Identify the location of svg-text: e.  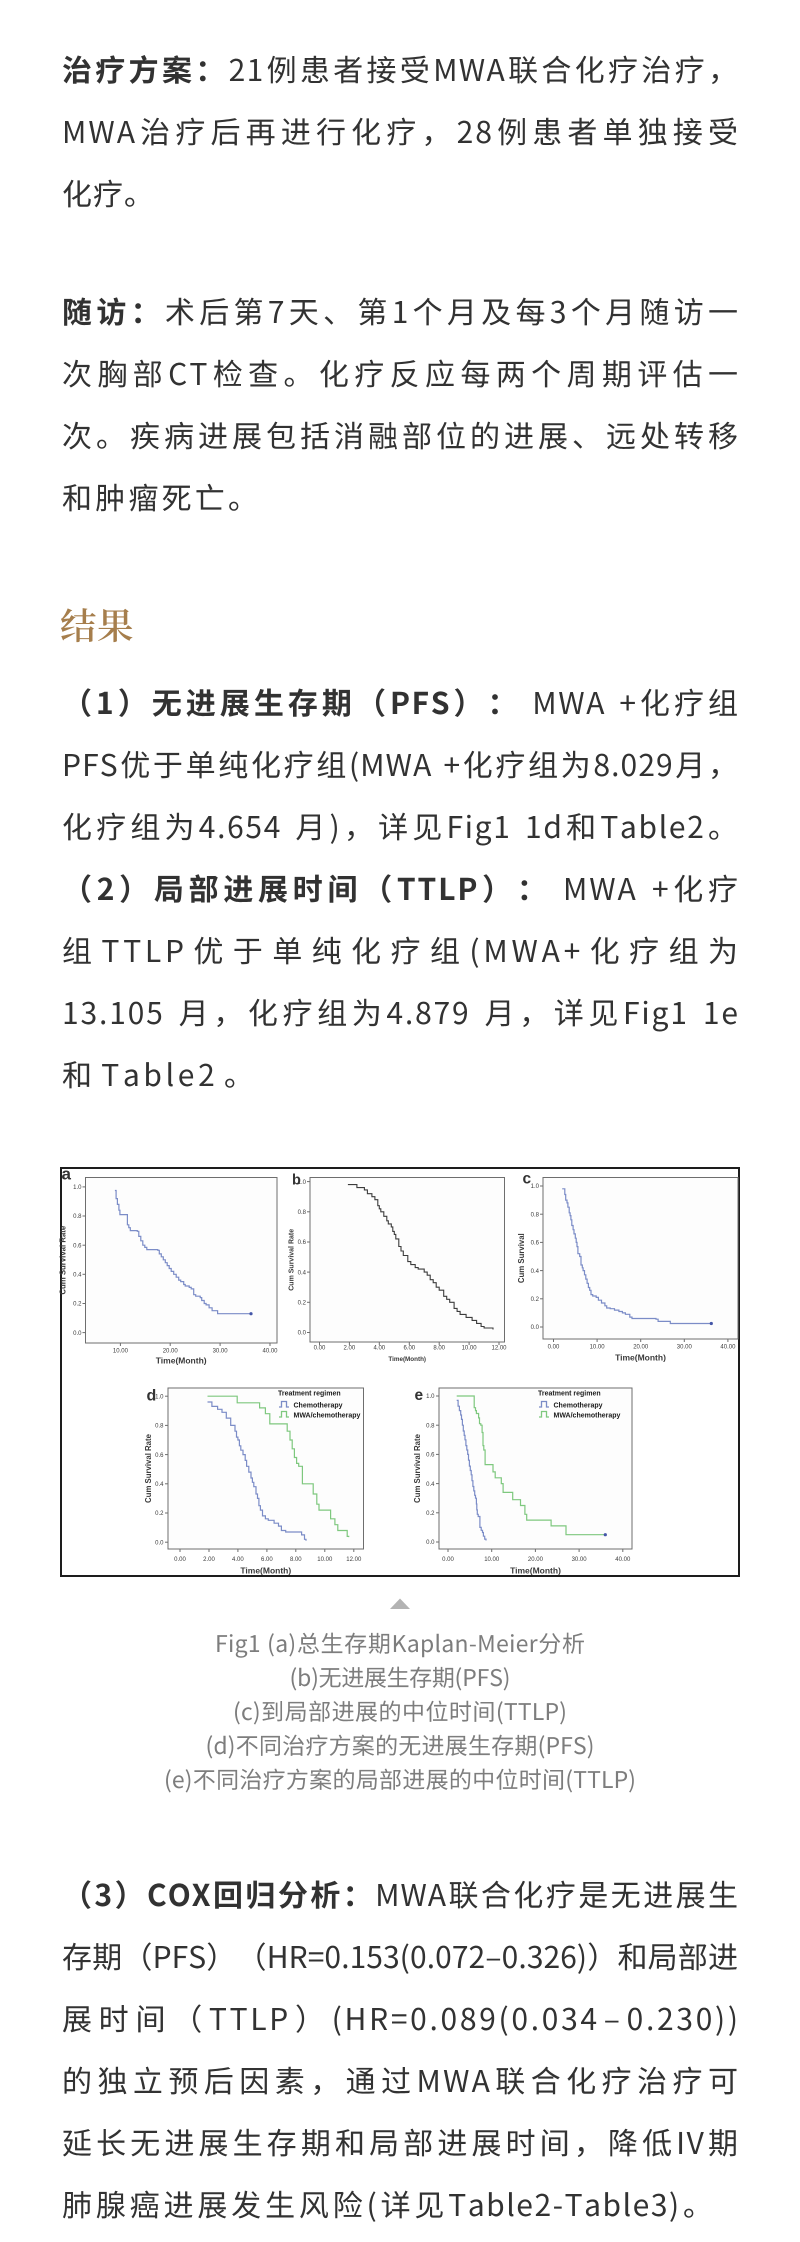
(419, 1395).